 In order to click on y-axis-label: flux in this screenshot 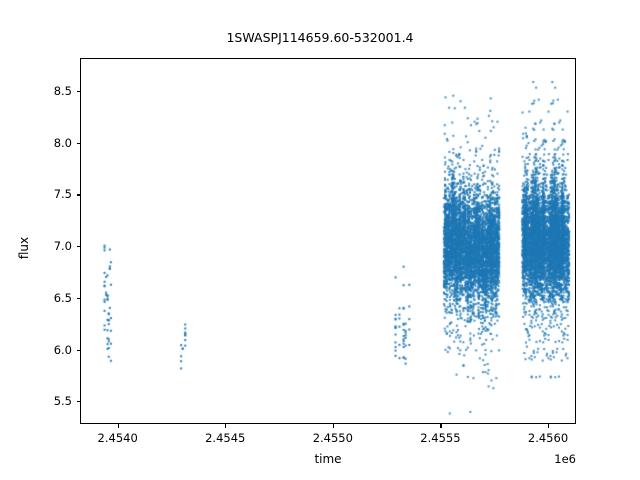, I will do `click(24, 248)`.